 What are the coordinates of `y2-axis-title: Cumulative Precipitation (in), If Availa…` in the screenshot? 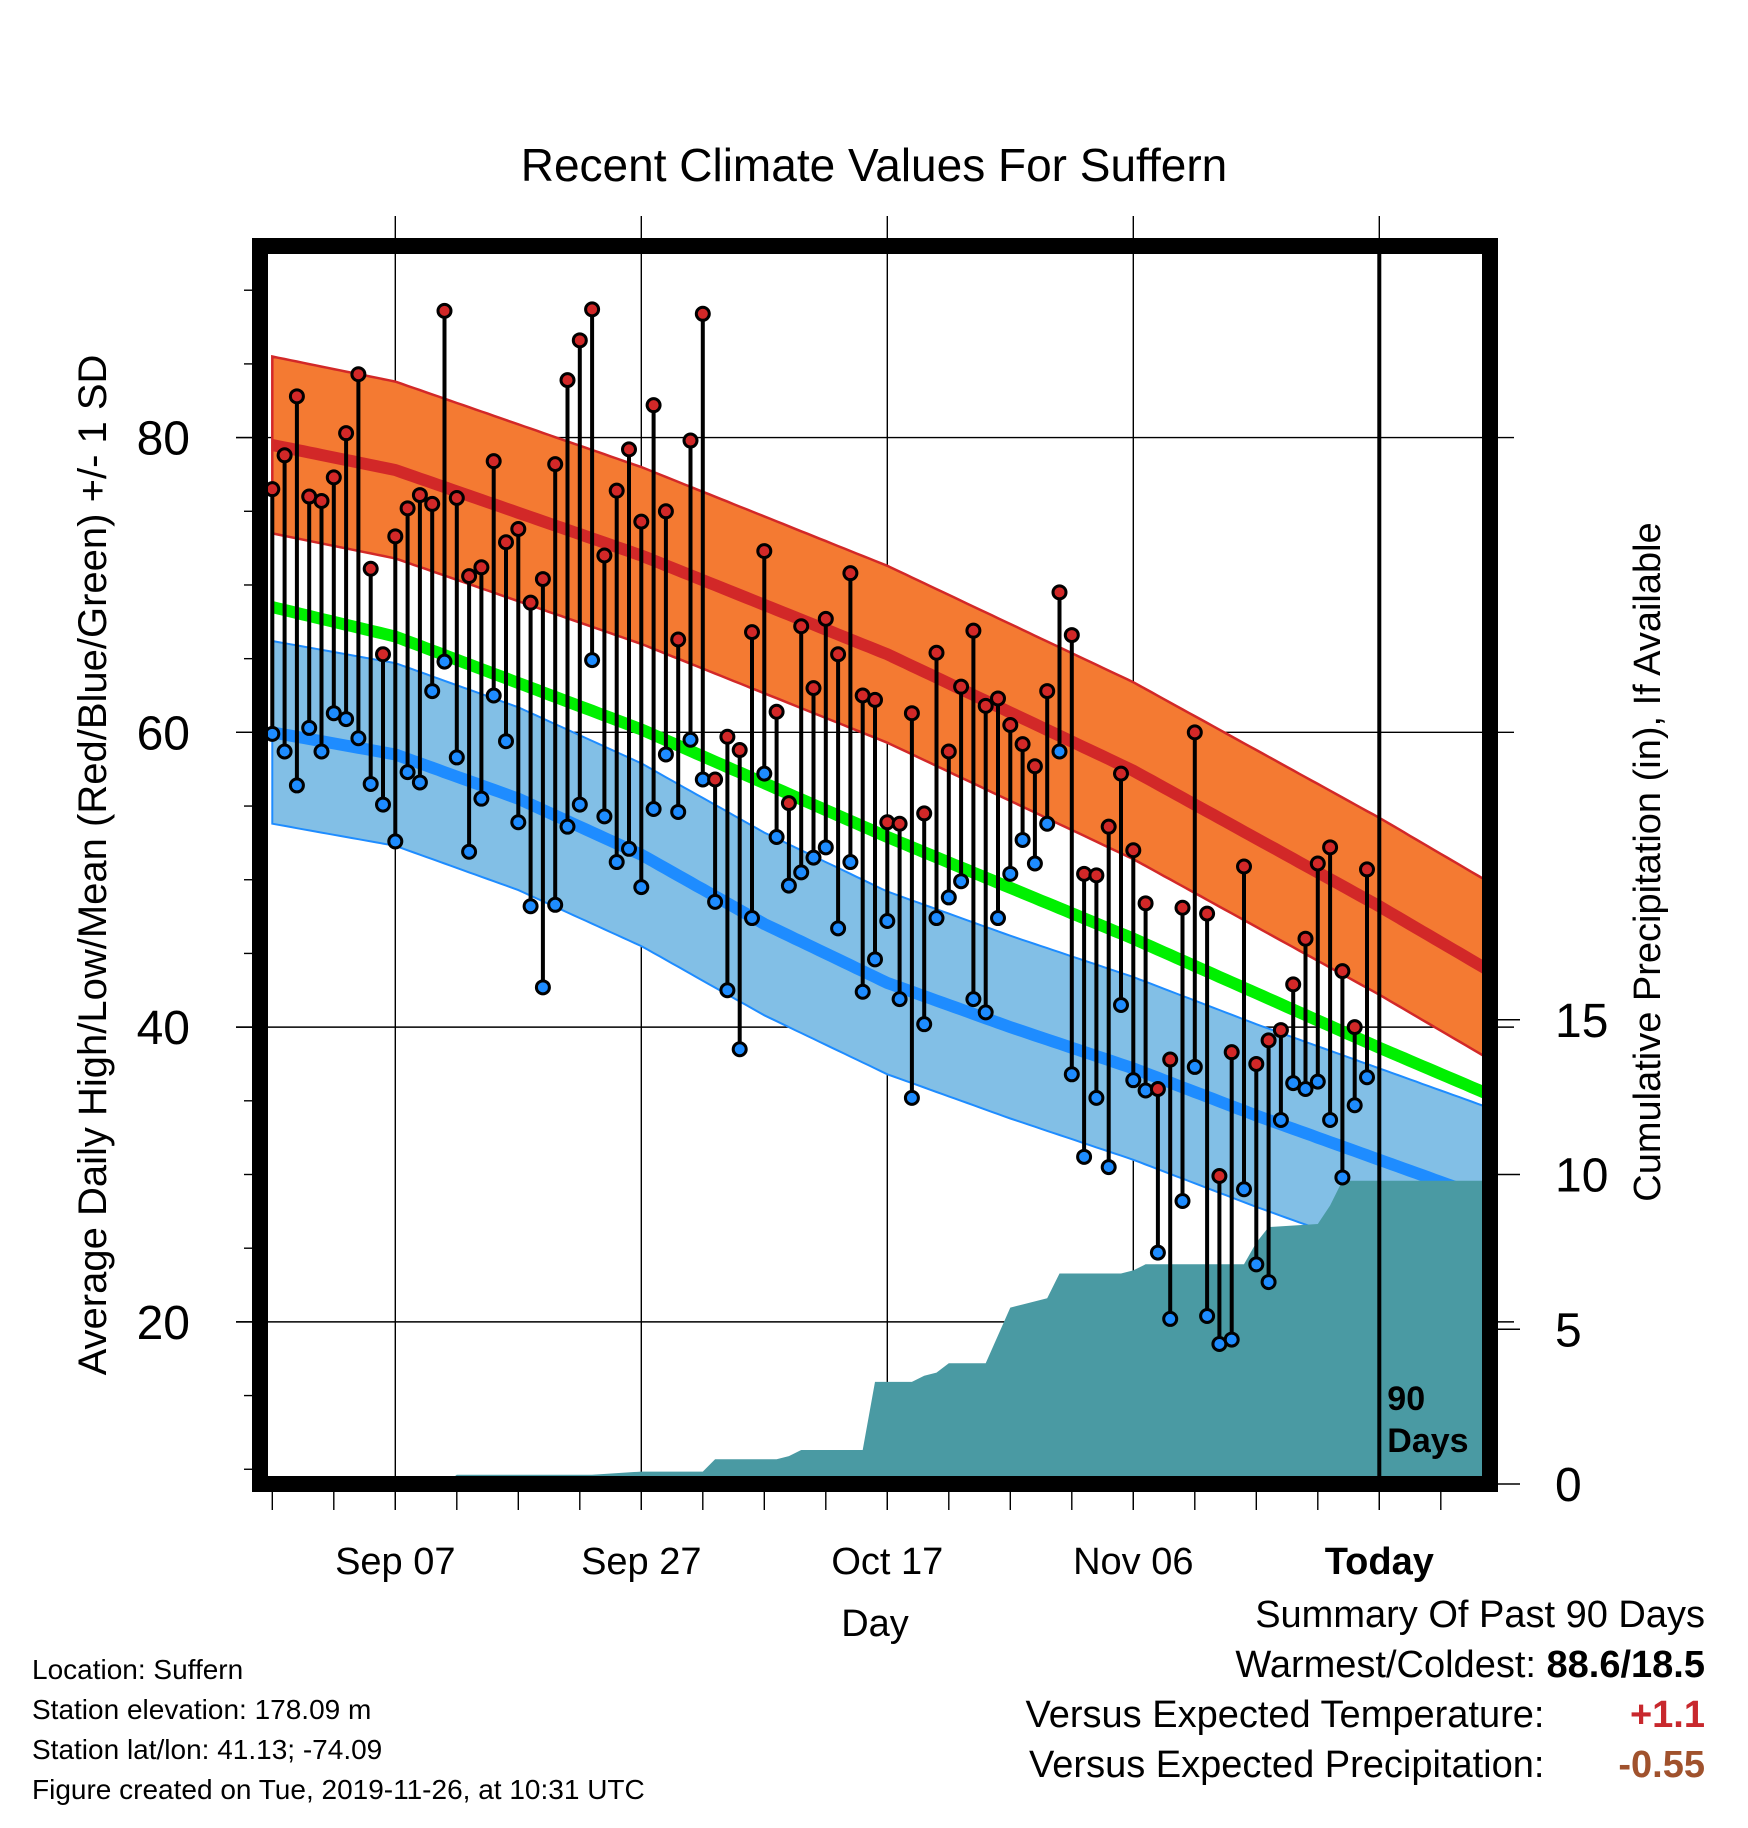 It's located at (1648, 861).